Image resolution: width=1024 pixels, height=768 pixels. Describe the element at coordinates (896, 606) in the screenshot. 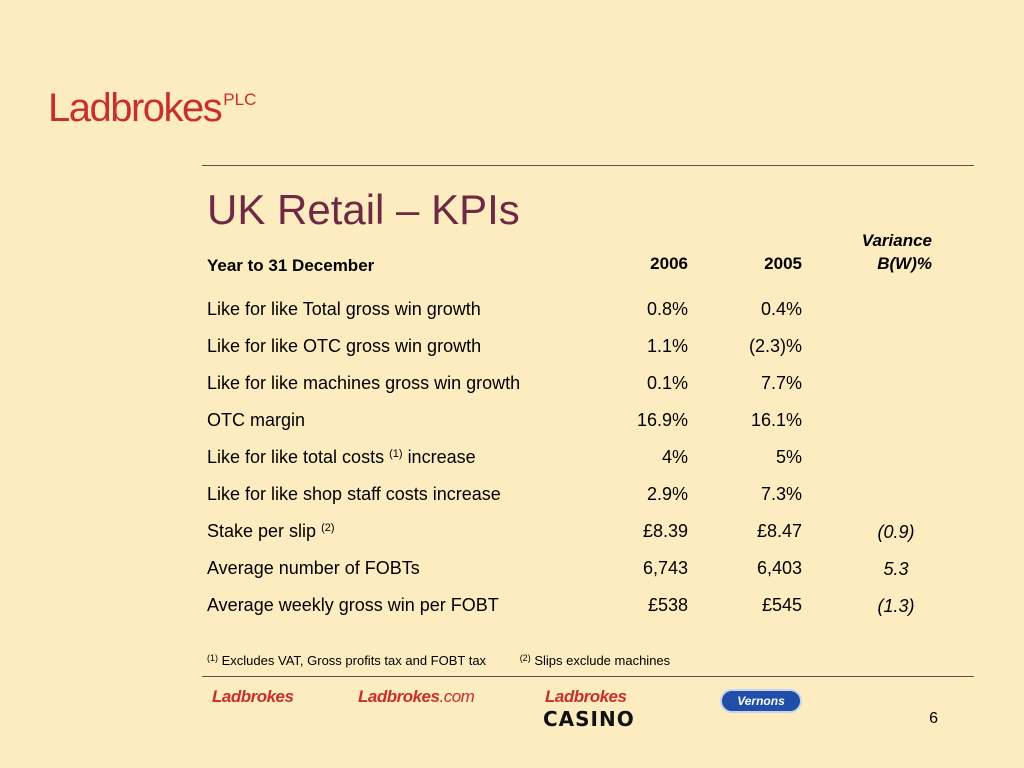

I see `value-variance: (1.3)` at that location.